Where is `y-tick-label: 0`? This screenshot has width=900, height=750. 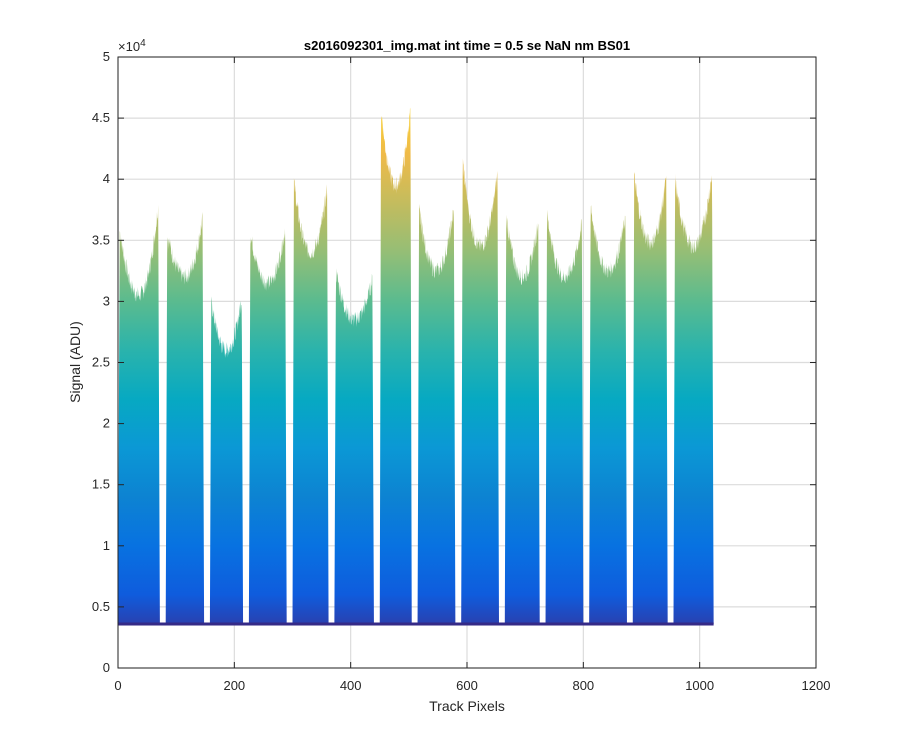 y-tick-label: 0 is located at coordinates (106, 667).